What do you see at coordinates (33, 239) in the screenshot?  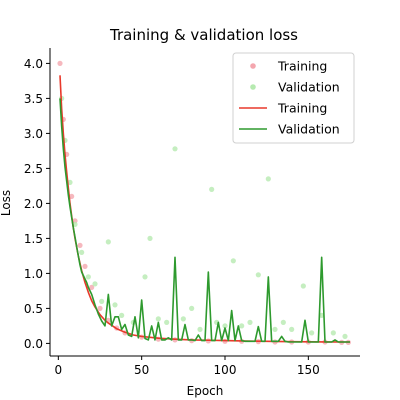 I see `y-tick-label: 1.5` at bounding box center [33, 239].